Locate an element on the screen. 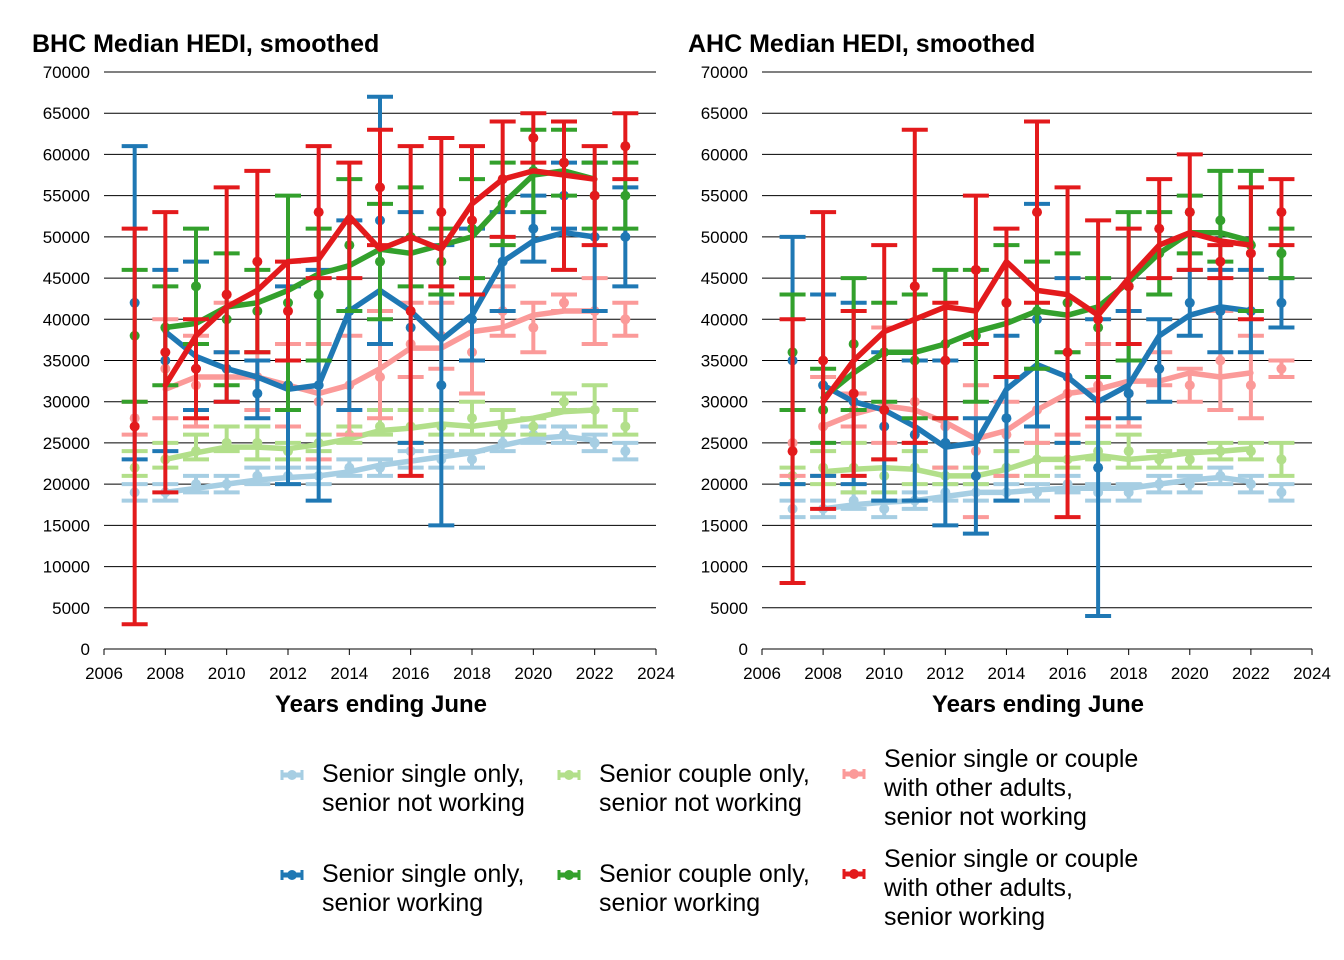  y-tick-label: 20000 is located at coordinates (66, 484).